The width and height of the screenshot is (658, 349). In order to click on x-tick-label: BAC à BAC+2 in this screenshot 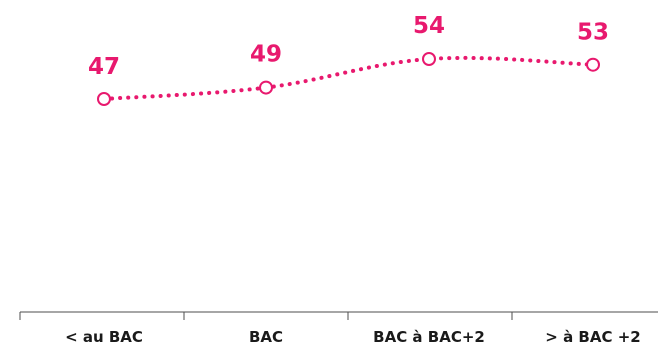, I will do `click(429, 337)`.